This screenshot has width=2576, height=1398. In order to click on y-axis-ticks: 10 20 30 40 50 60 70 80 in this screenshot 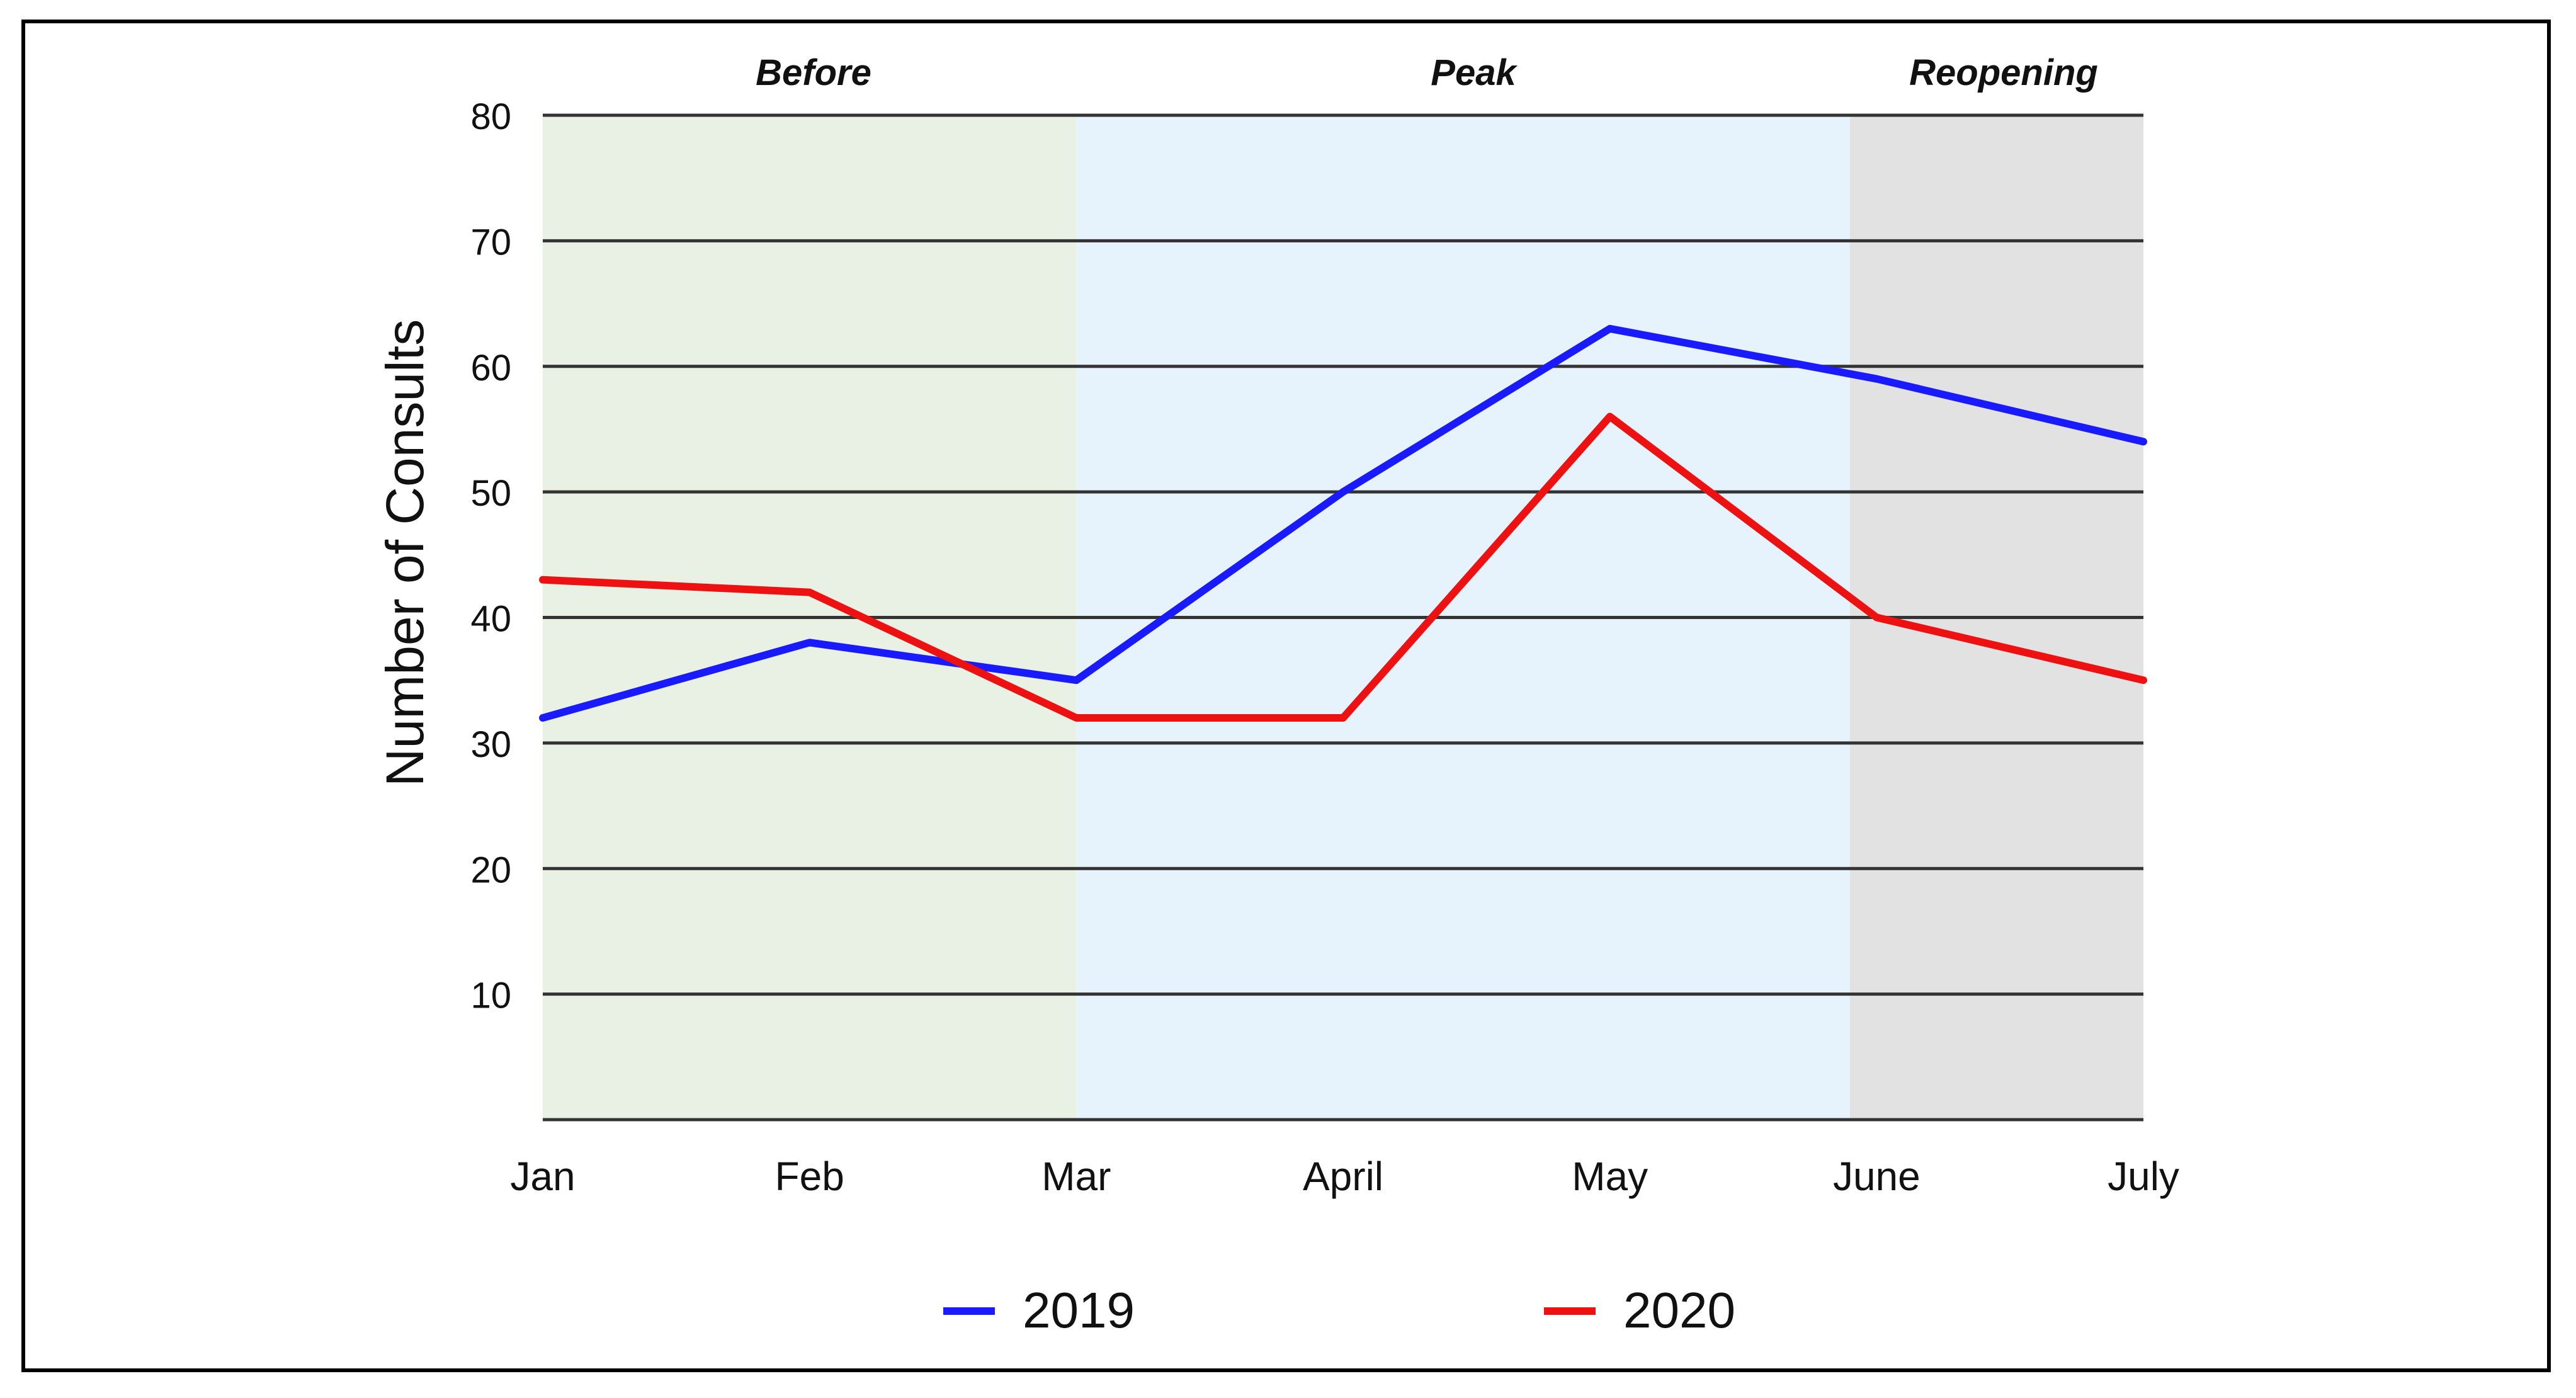, I will do `click(490, 556)`.